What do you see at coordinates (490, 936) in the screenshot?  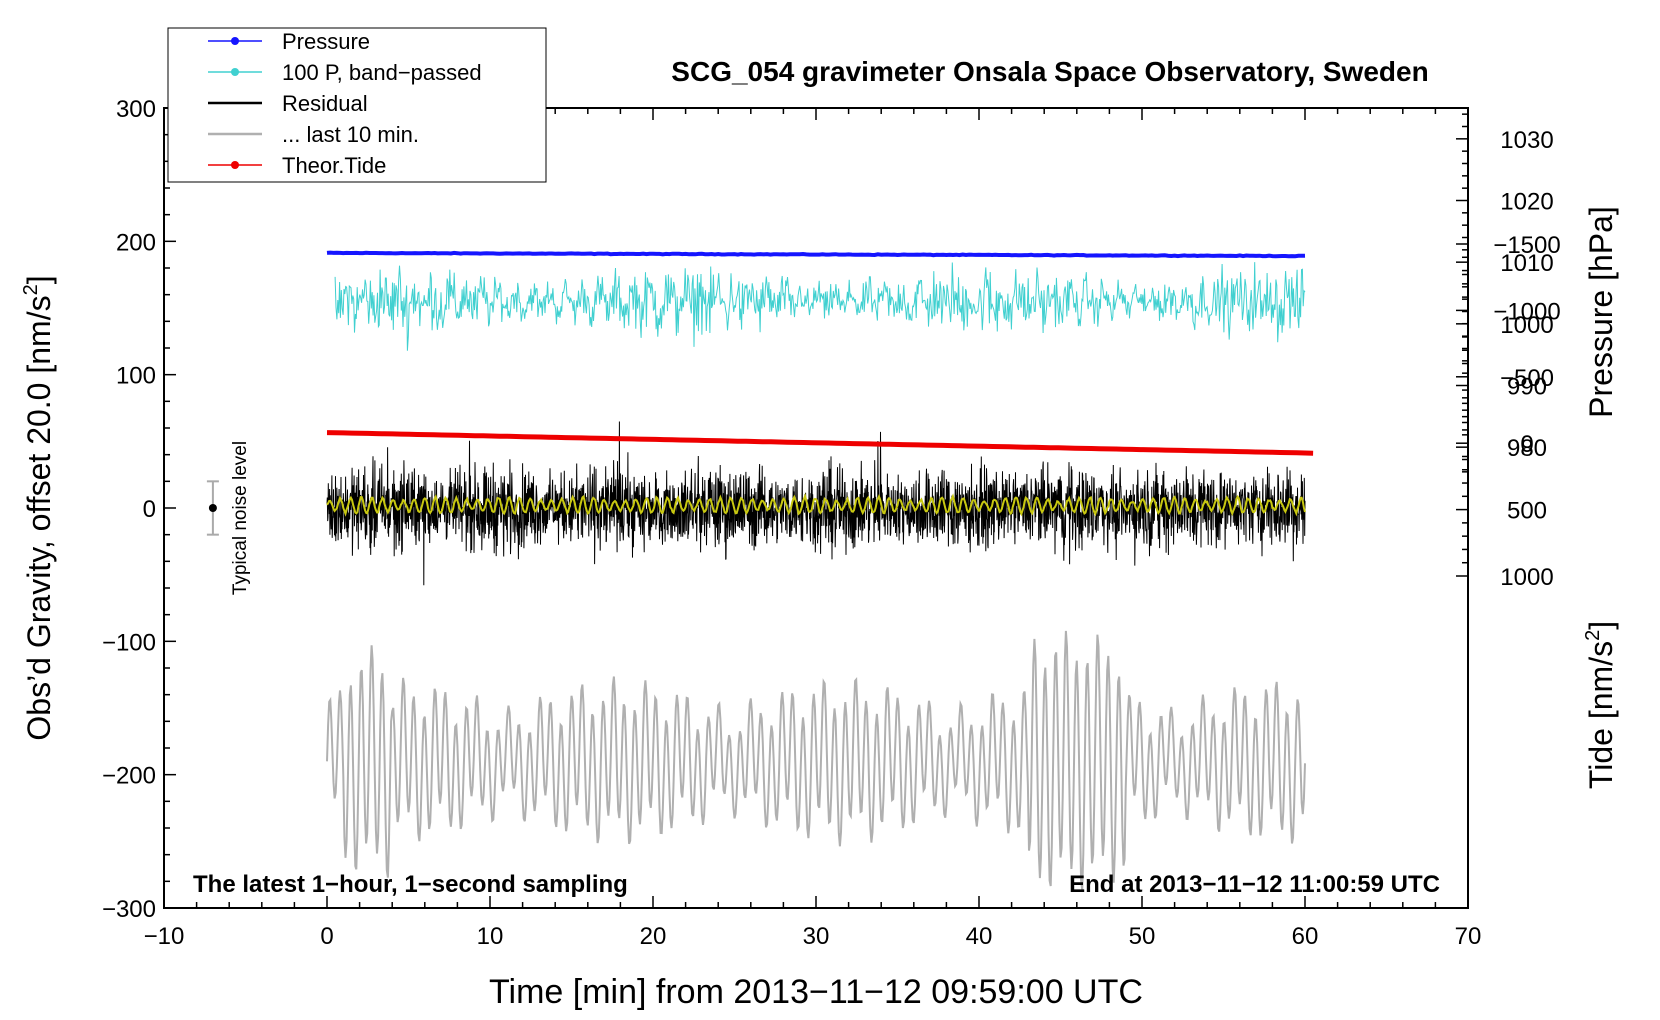 I see `x-tick-label: 10` at bounding box center [490, 936].